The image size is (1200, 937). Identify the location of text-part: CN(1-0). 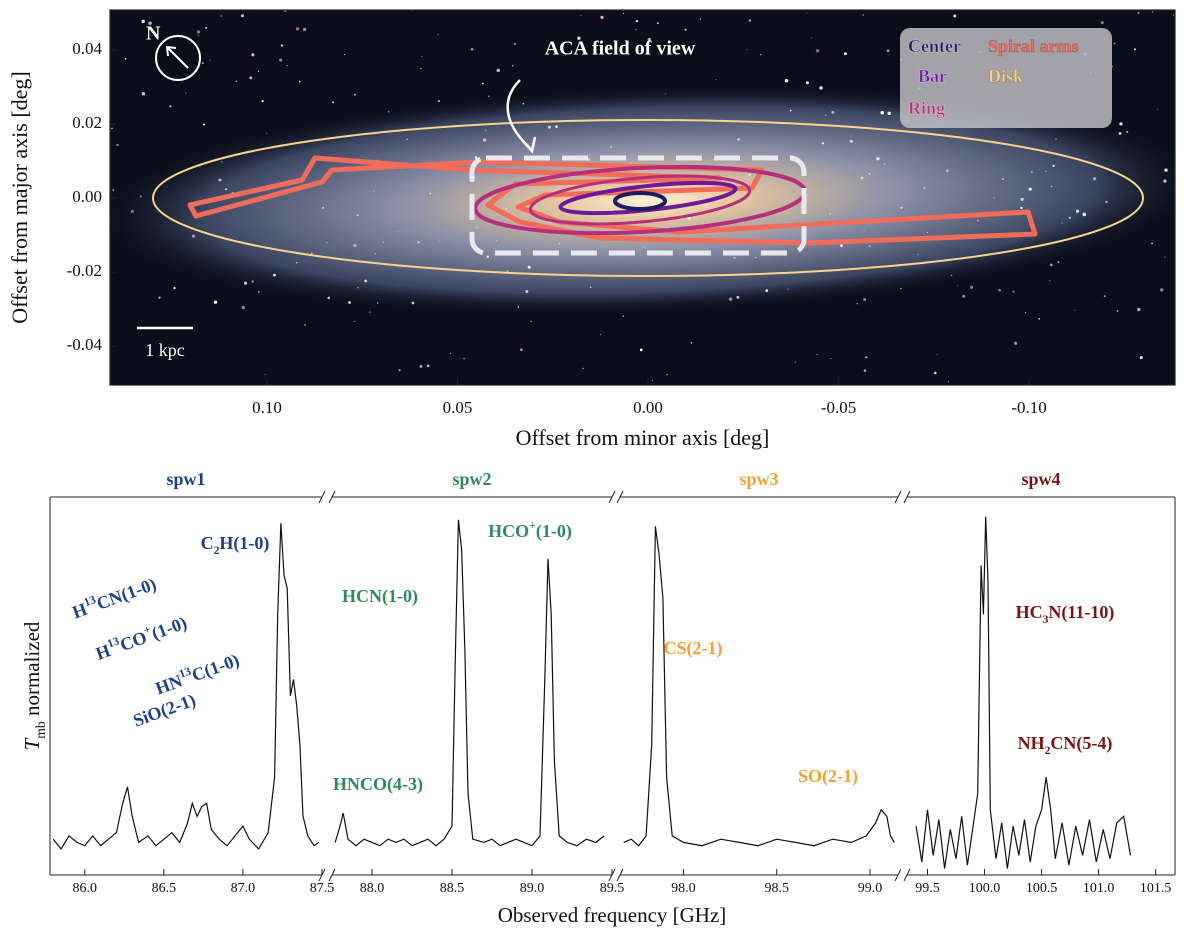
(126, 594).